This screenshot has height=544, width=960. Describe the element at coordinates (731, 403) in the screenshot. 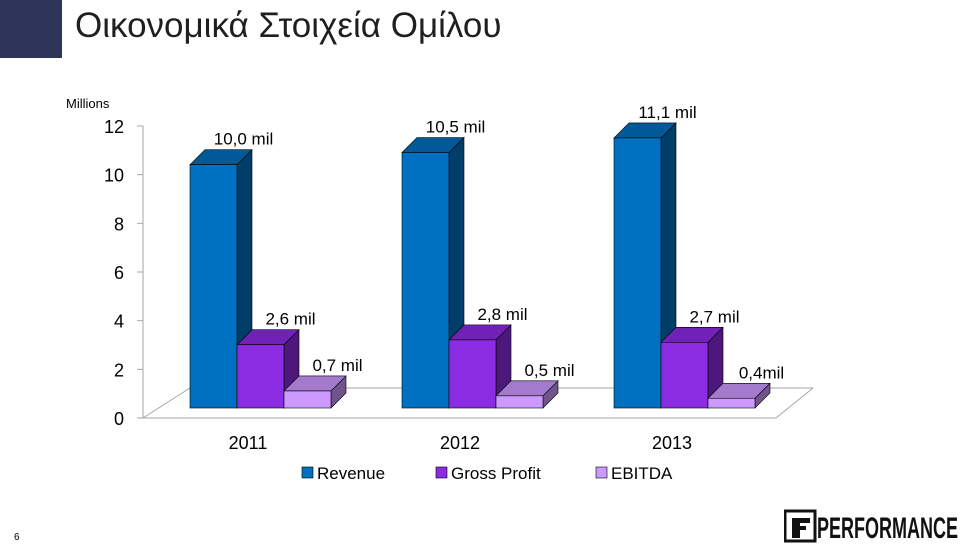

I see `bar-ebitda-2013` at that location.